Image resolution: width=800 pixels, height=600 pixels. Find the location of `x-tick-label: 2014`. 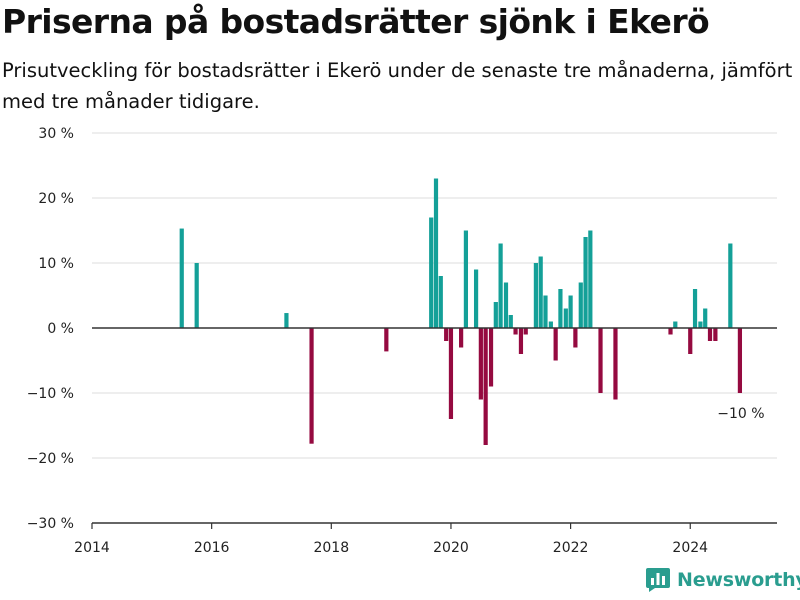

x-tick-label: 2014 is located at coordinates (92, 548).